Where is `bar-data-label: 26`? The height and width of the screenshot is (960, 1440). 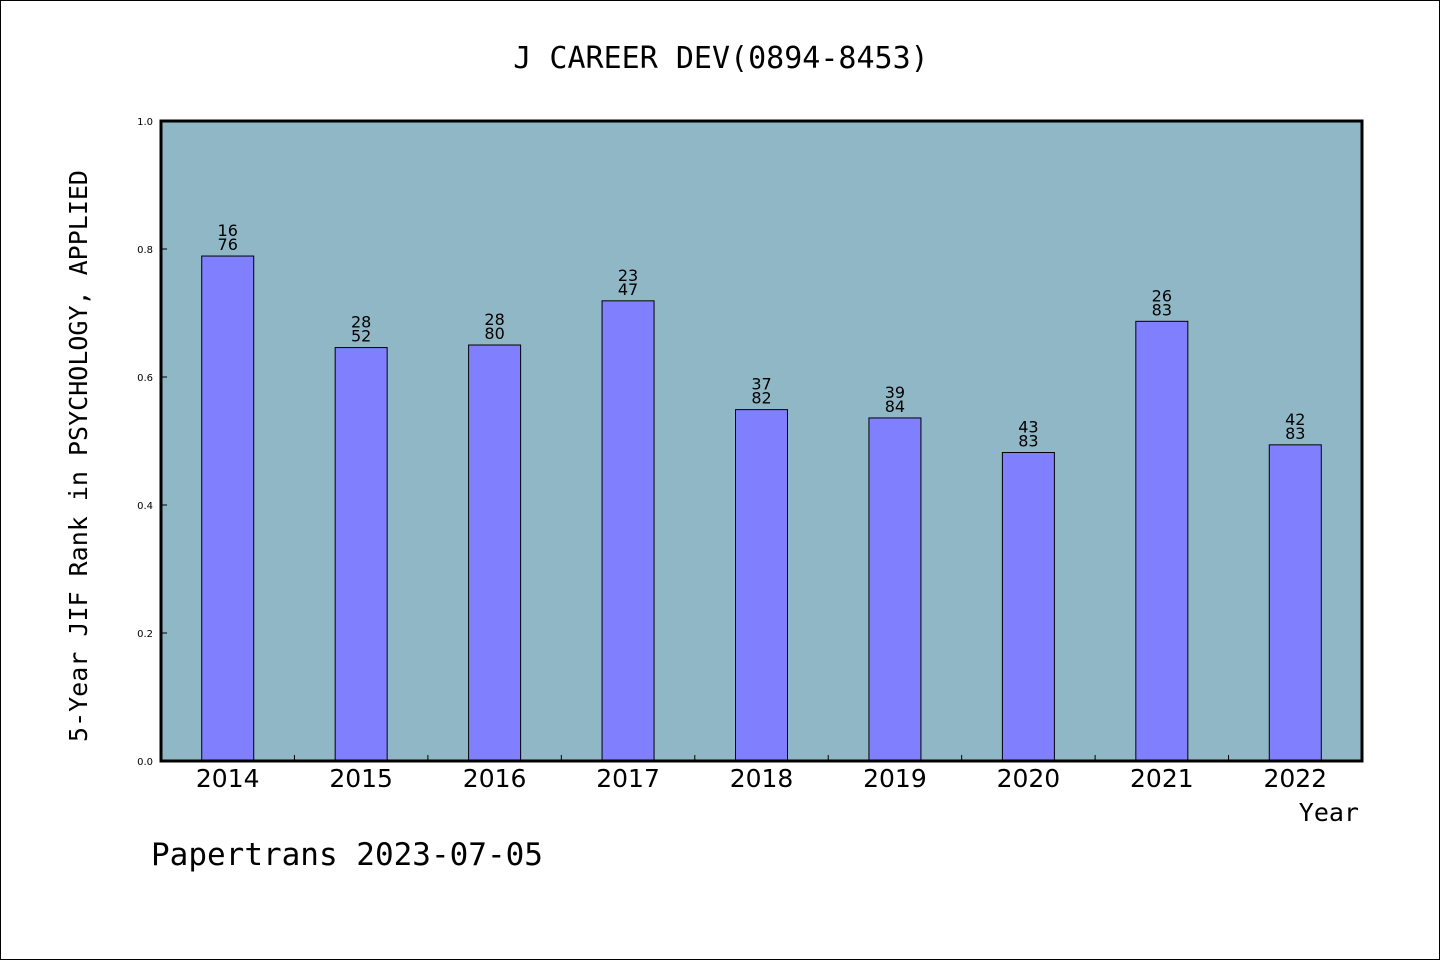
bar-data-label: 26 is located at coordinates (1162, 295).